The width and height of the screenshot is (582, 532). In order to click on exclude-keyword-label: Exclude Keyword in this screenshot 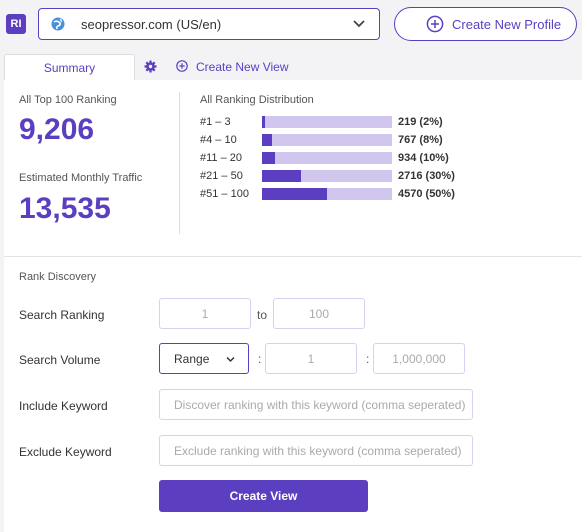, I will do `click(65, 452)`.